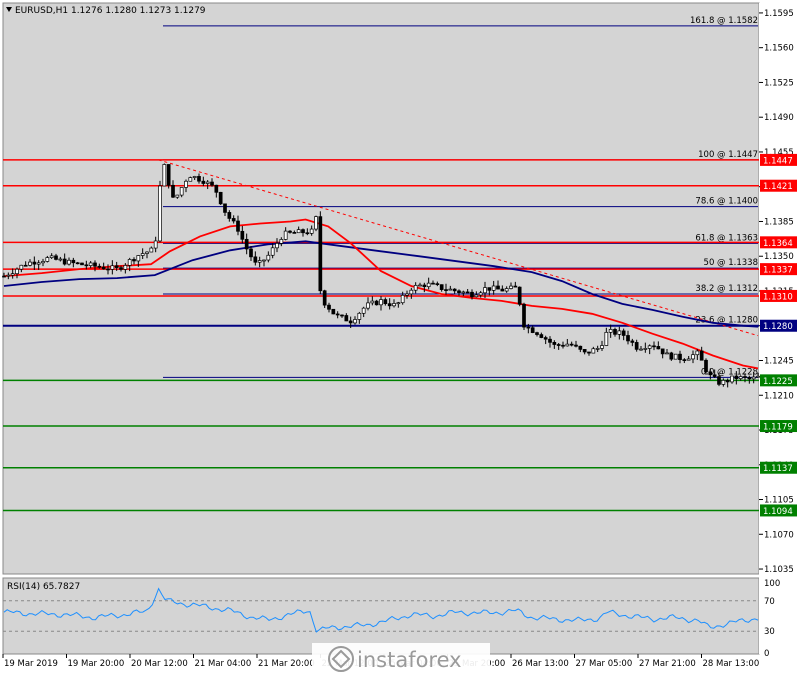  Describe the element at coordinates (9, 9) in the screenshot. I see `collapse-triangle-icon` at that location.